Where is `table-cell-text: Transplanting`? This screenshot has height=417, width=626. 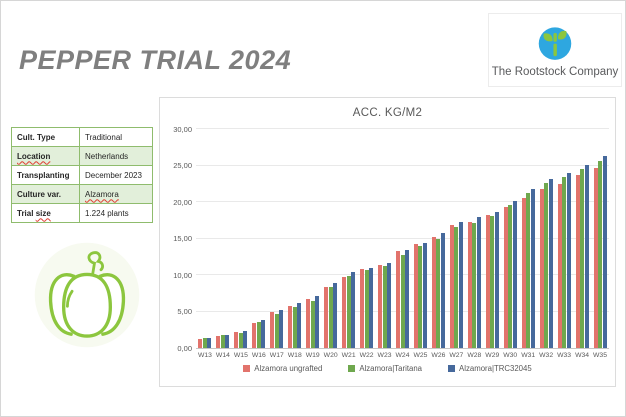 table-cell-text: Transplanting is located at coordinates (43, 175).